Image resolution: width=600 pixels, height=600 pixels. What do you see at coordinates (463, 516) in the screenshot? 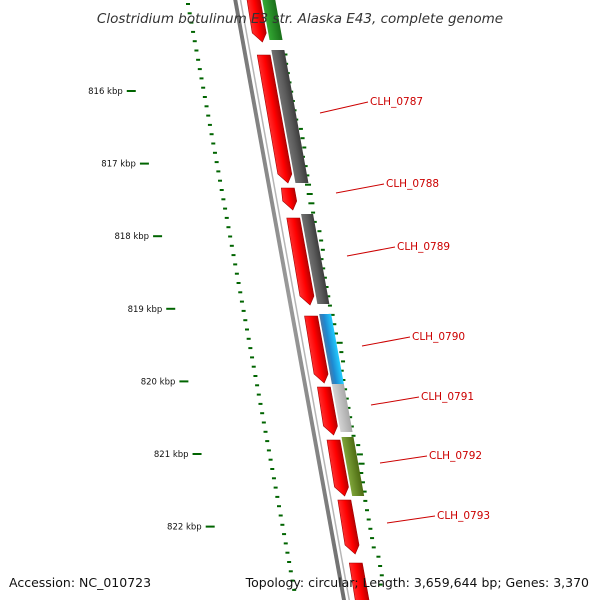
I see `gene-label: CLH_0793` at bounding box center [463, 516].